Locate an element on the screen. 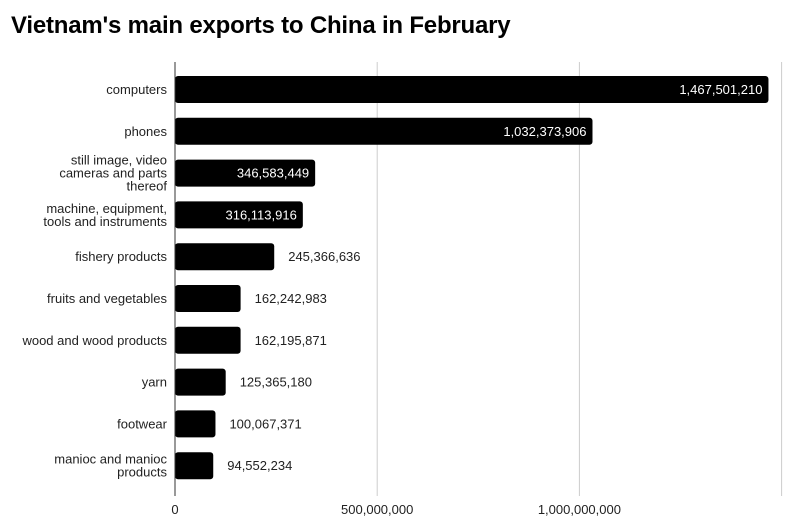 The width and height of the screenshot is (797, 531). data-label: 1,467,501,210 is located at coordinates (720, 89).